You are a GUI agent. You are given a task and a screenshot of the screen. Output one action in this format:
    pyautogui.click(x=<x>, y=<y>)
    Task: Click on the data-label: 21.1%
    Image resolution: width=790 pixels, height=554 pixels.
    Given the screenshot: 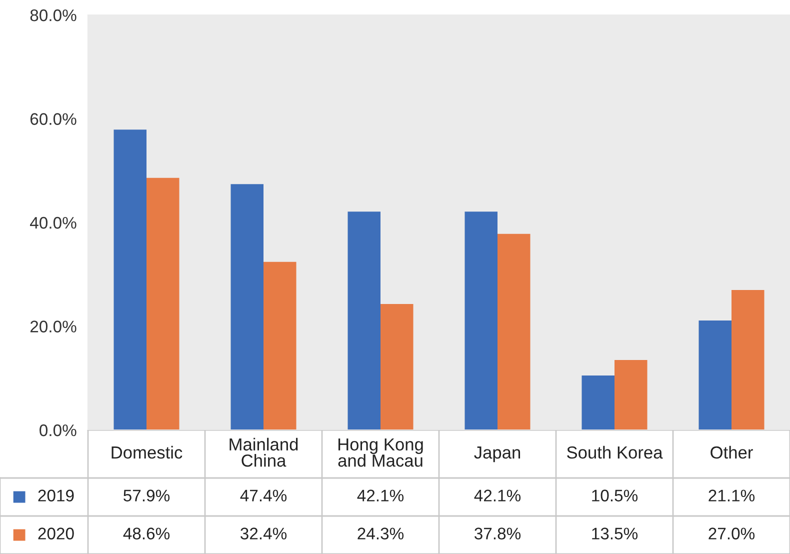 What is the action you would take?
    pyautogui.click(x=731, y=496)
    